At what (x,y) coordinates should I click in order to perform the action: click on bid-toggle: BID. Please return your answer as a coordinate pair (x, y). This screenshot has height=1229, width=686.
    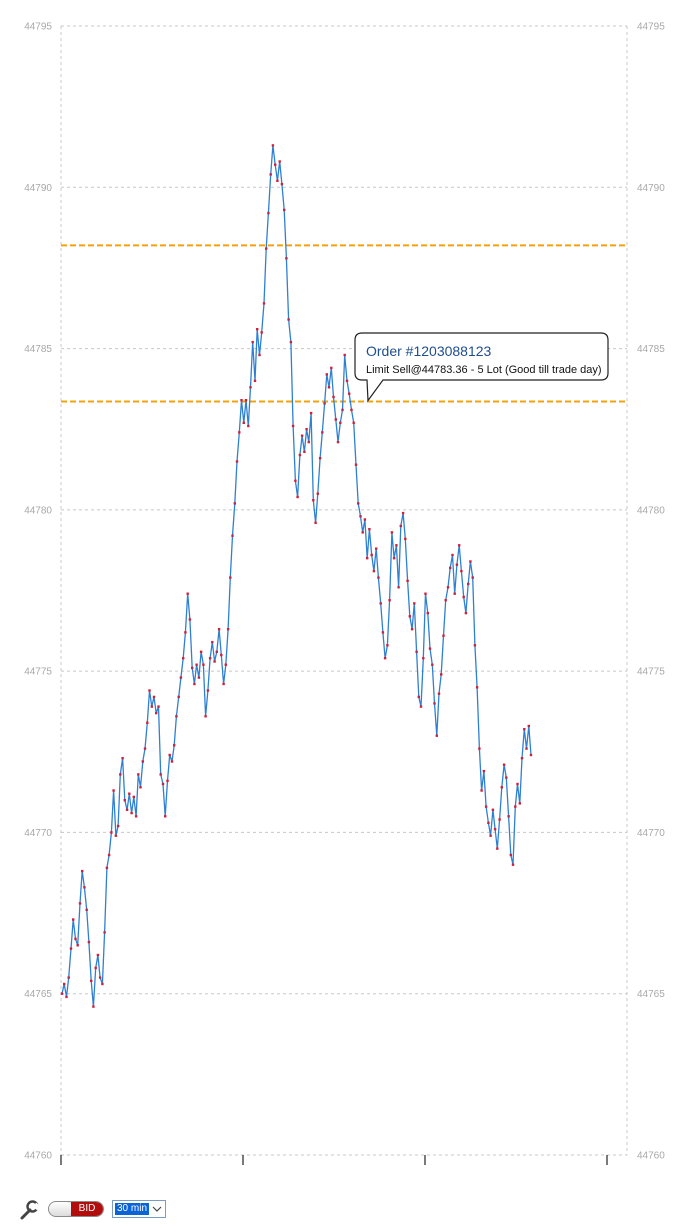
    Looking at the image, I should click on (76, 1209).